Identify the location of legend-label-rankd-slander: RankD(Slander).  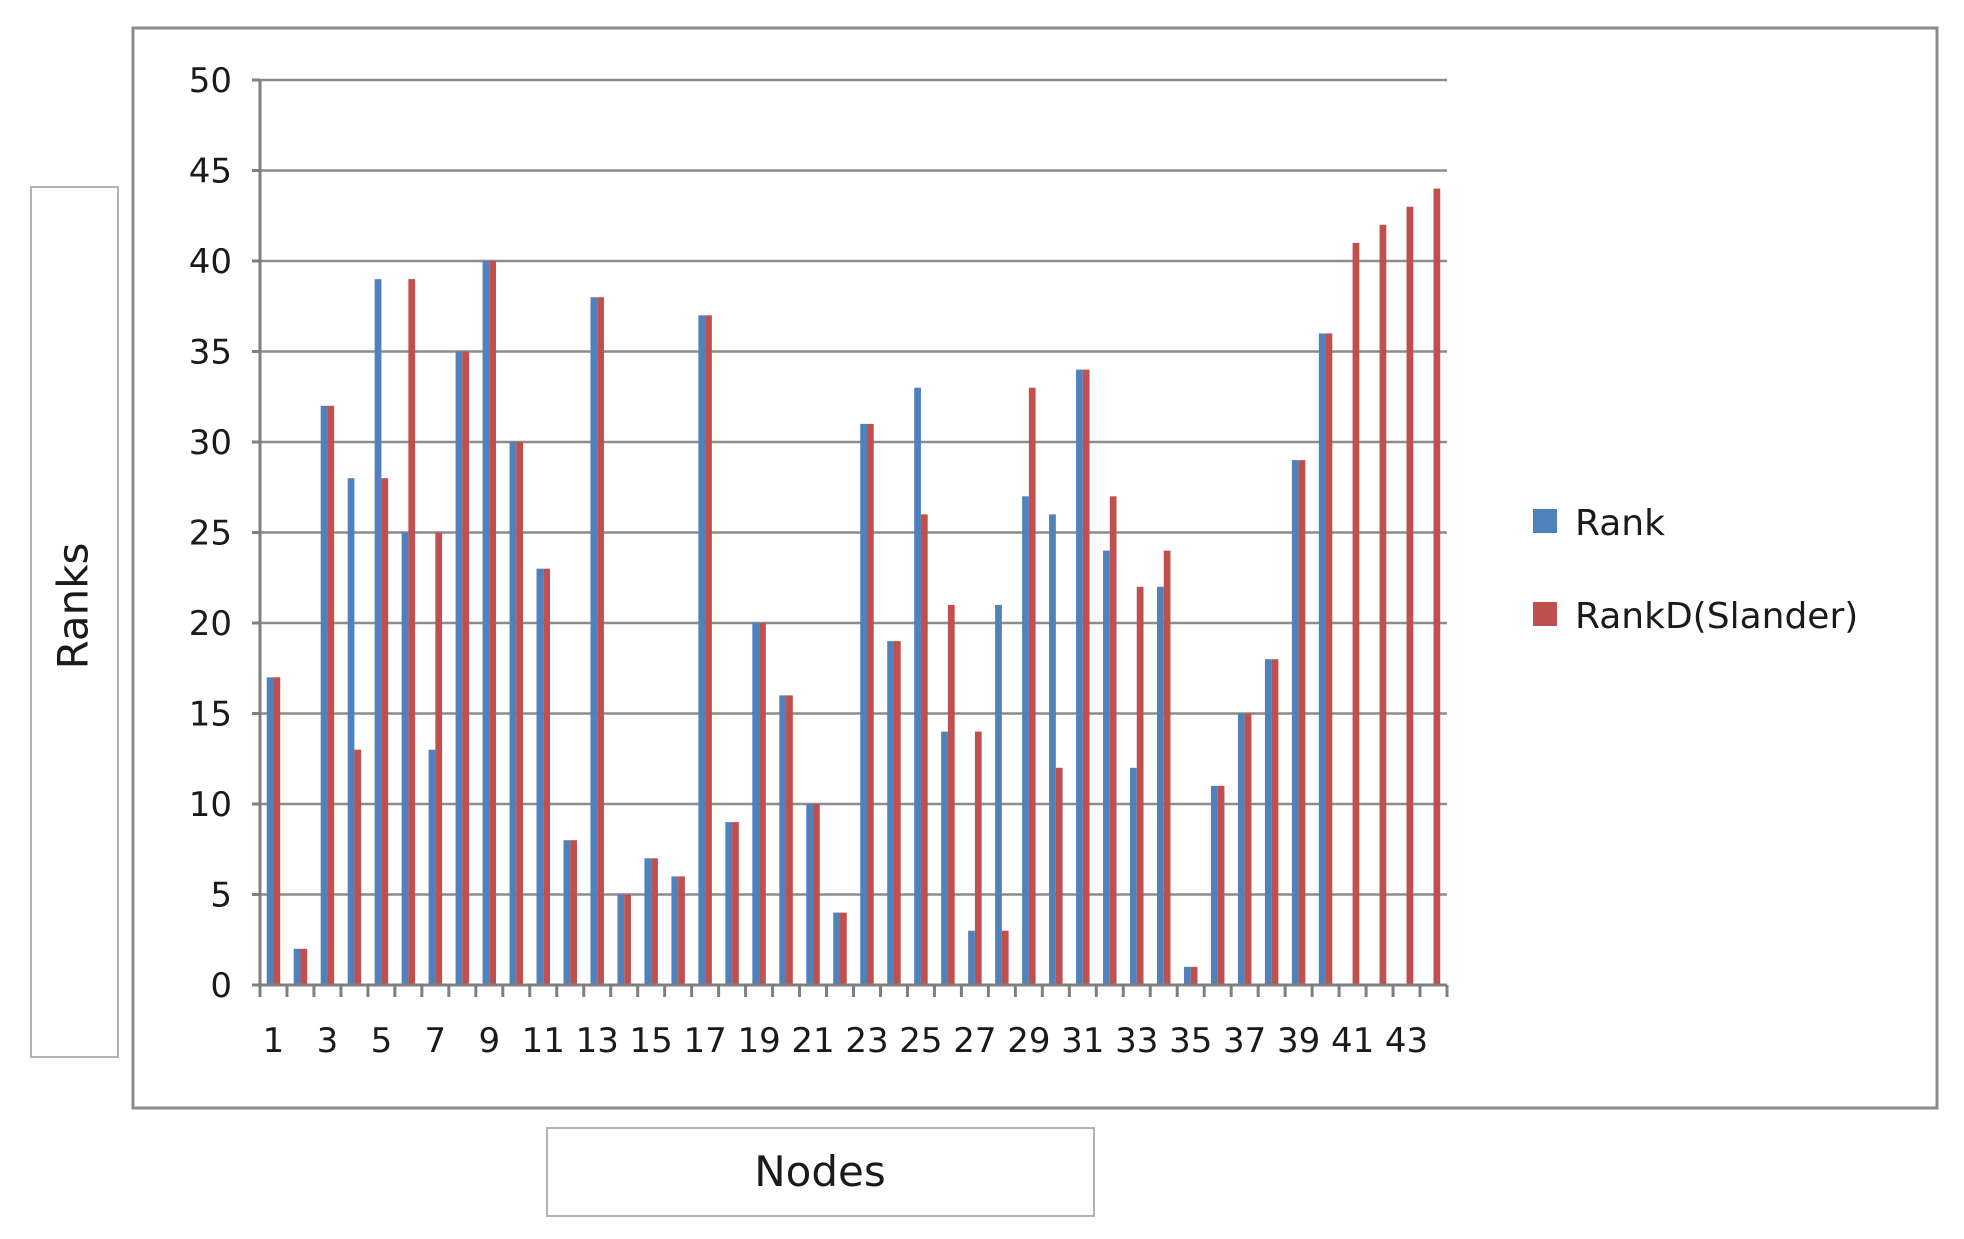
(1716, 616).